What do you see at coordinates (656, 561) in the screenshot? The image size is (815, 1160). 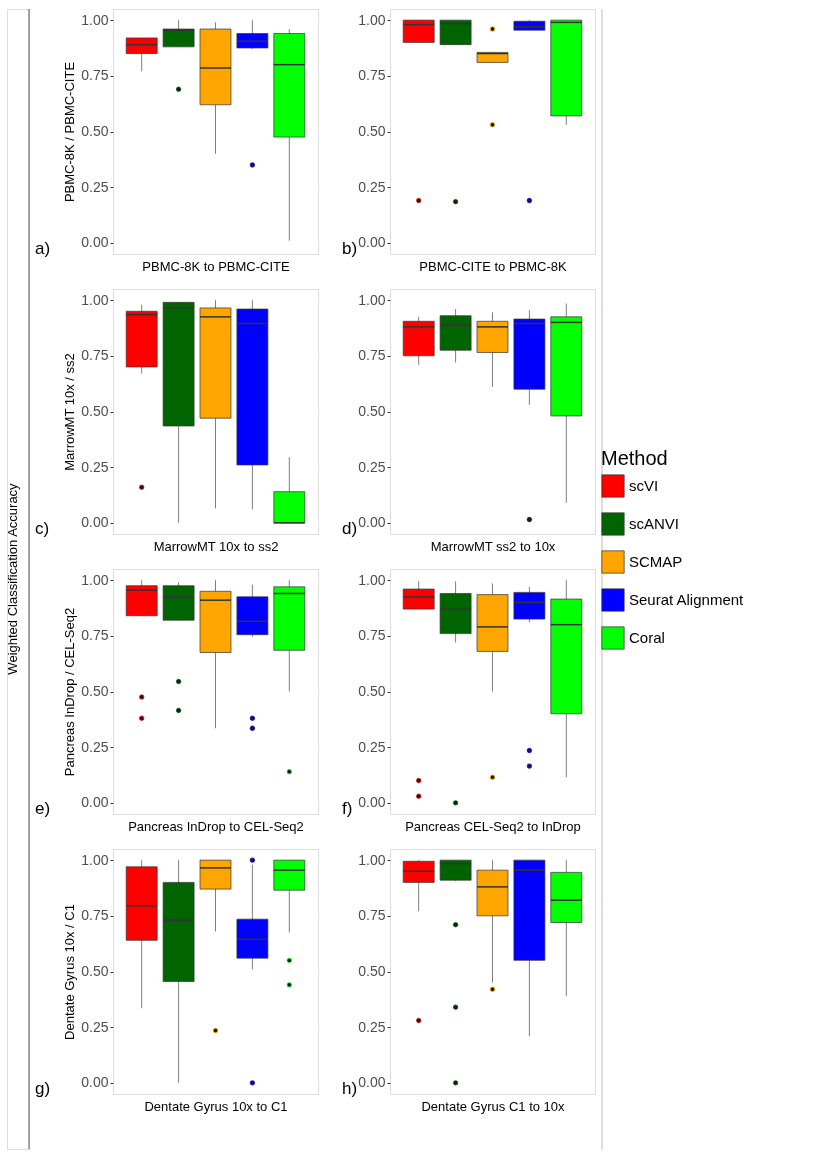 I see `legend-label: SCMAP` at bounding box center [656, 561].